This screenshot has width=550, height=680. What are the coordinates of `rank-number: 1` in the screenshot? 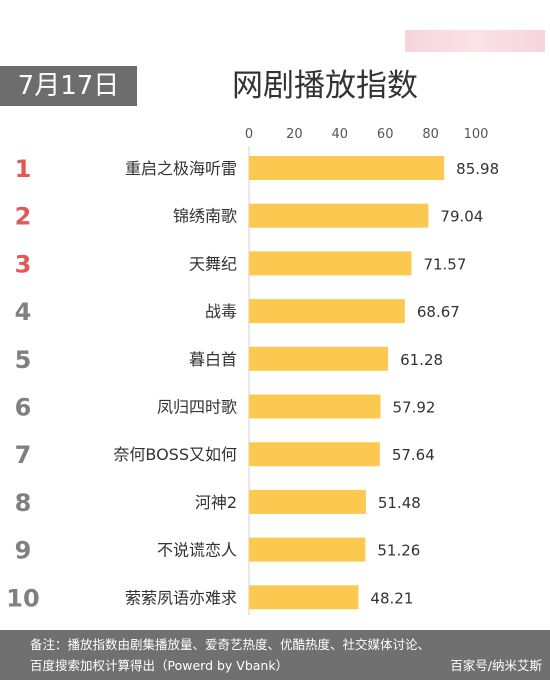 It's located at (23, 169).